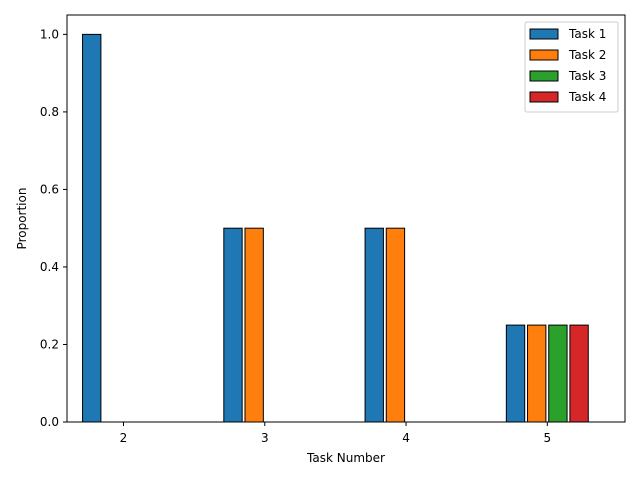 The image size is (640, 480). Describe the element at coordinates (587, 97) in the screenshot. I see `legend-label-task-4: Task 4` at that location.